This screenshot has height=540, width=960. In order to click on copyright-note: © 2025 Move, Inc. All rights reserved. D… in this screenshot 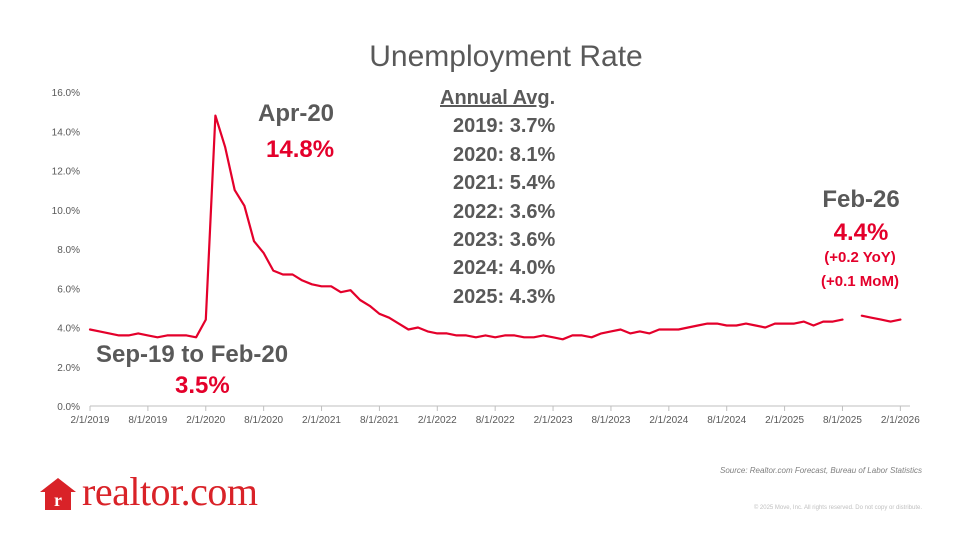, I will do `click(837, 508)`.